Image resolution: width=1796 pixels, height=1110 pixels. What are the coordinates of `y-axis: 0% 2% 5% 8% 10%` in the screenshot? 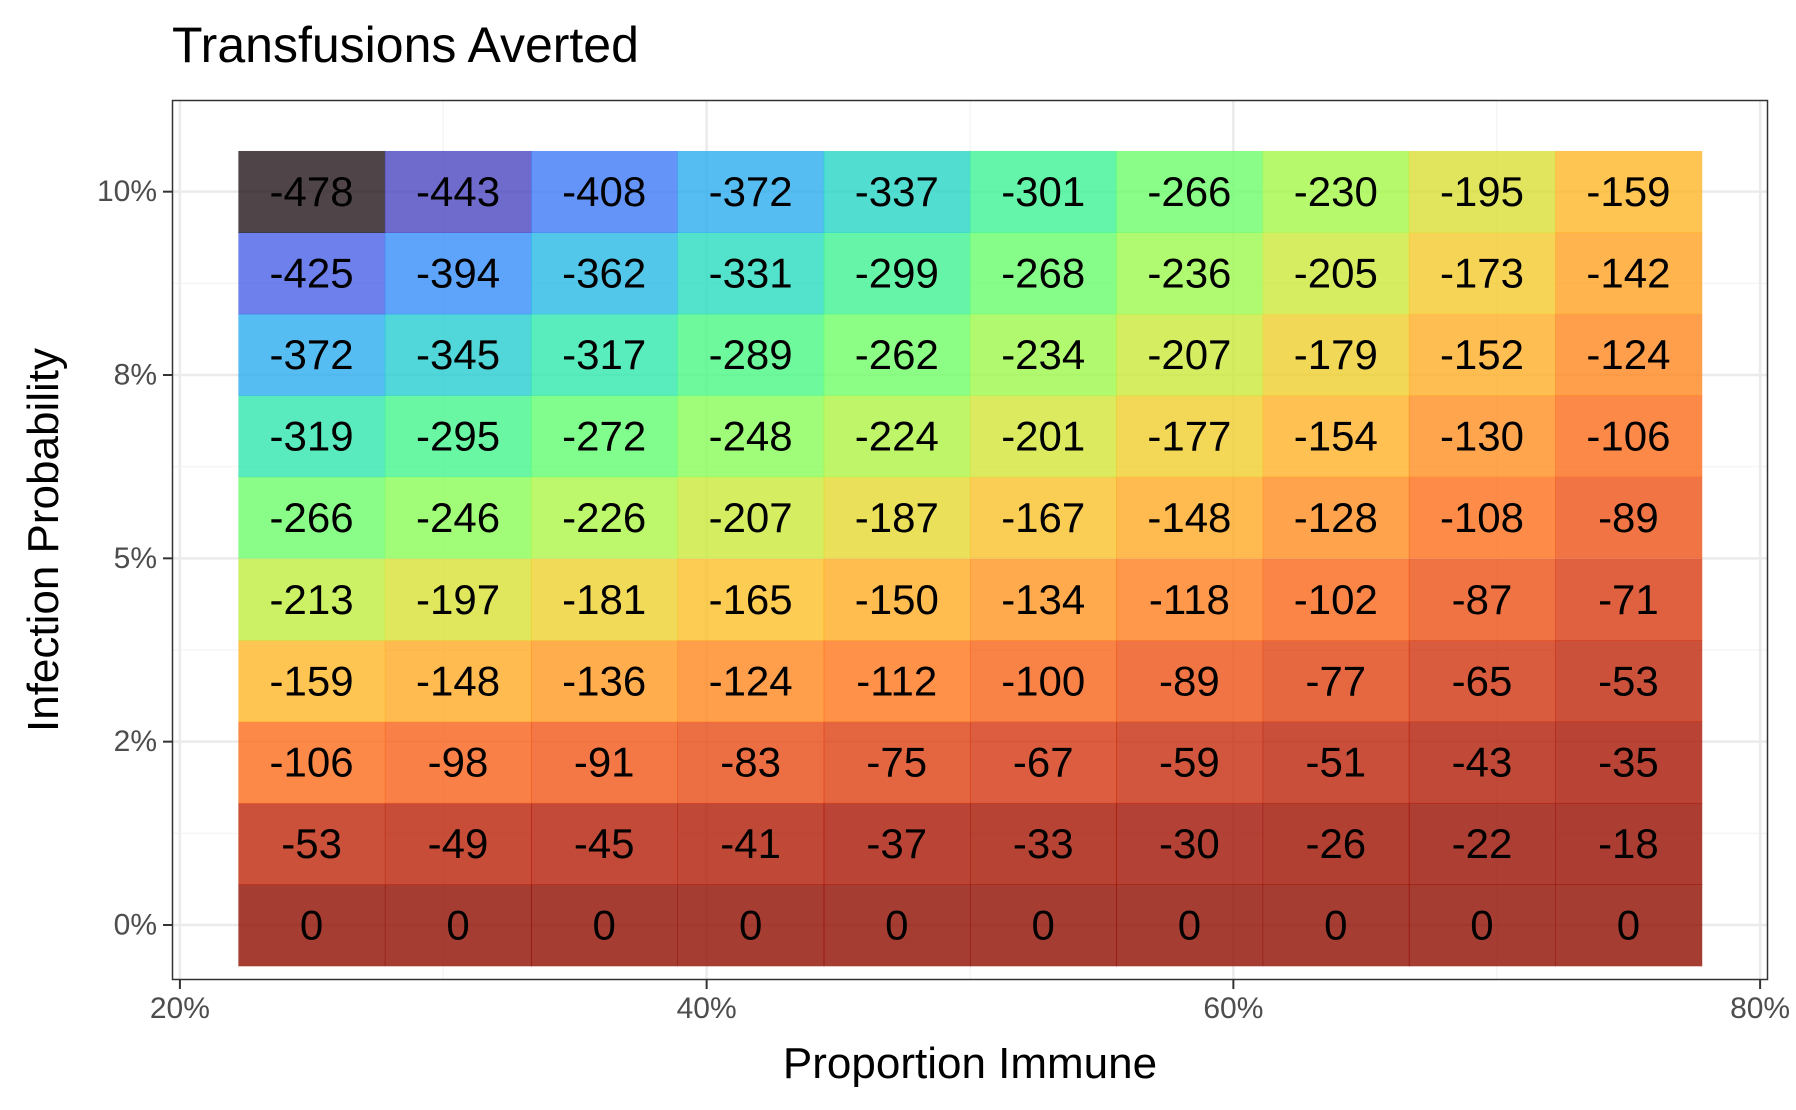 It's located at (134, 558).